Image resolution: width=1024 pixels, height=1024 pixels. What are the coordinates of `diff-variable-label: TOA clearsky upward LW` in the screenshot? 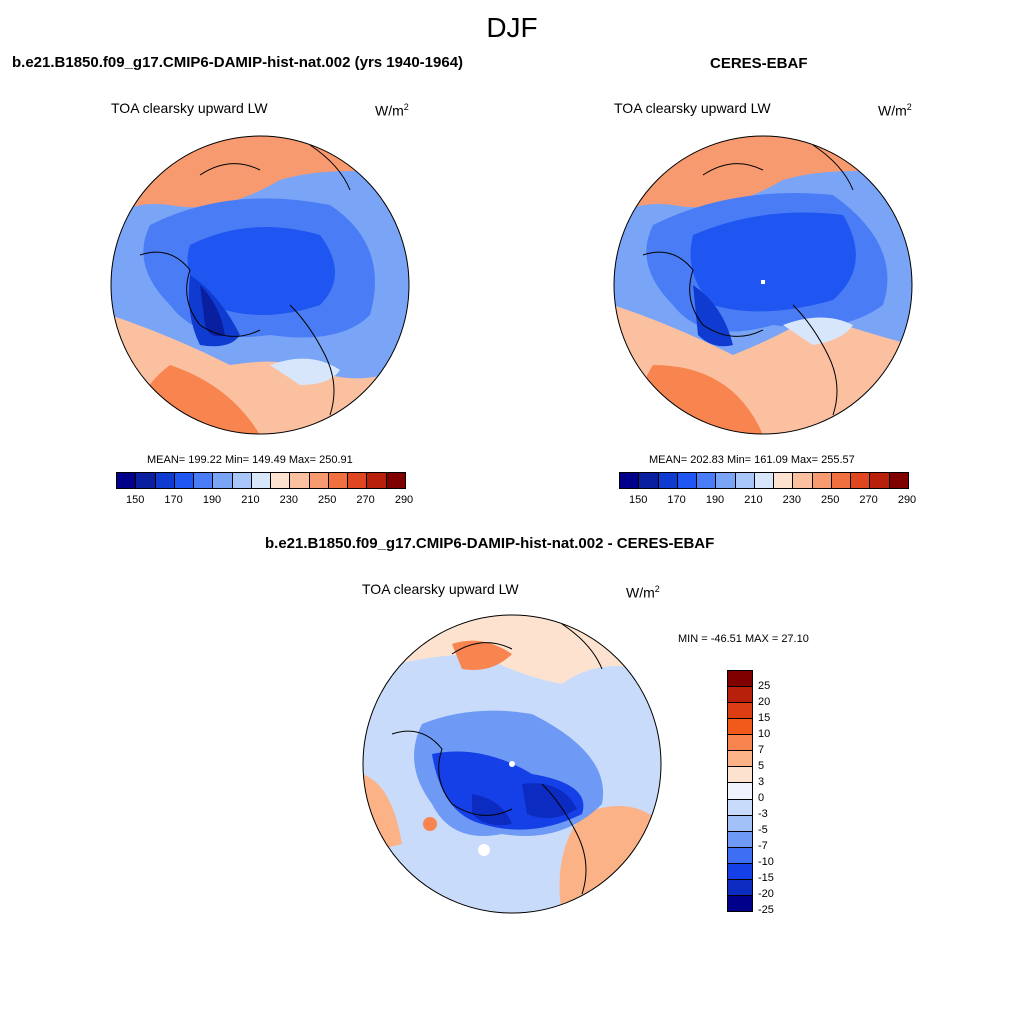 It's located at (440, 589).